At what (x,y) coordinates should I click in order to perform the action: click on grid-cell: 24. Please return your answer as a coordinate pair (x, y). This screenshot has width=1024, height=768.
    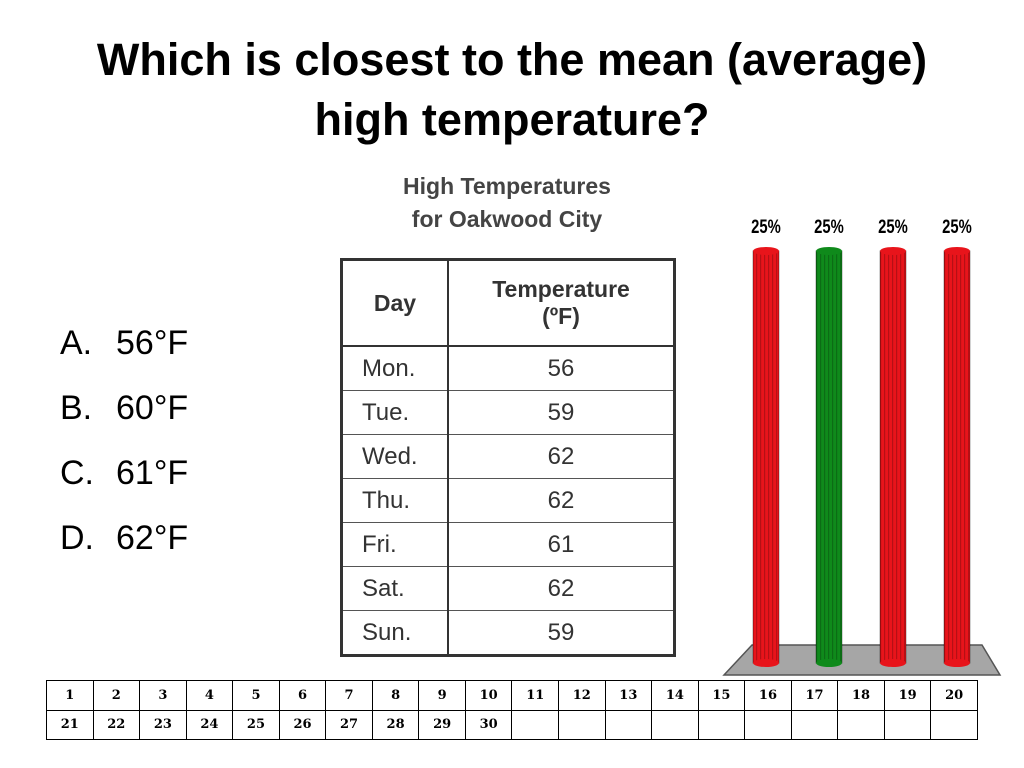
    Looking at the image, I should click on (209, 724).